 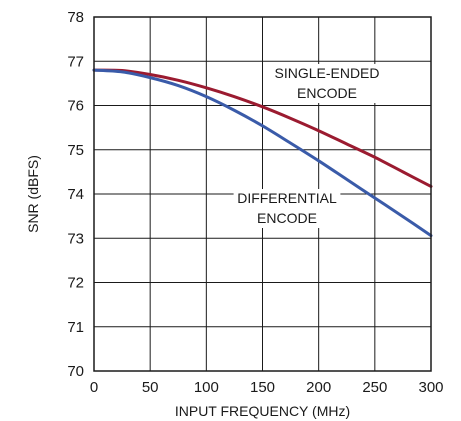 What do you see at coordinates (327, 93) in the screenshot?
I see `single-ended-encode-label: ENCODE` at bounding box center [327, 93].